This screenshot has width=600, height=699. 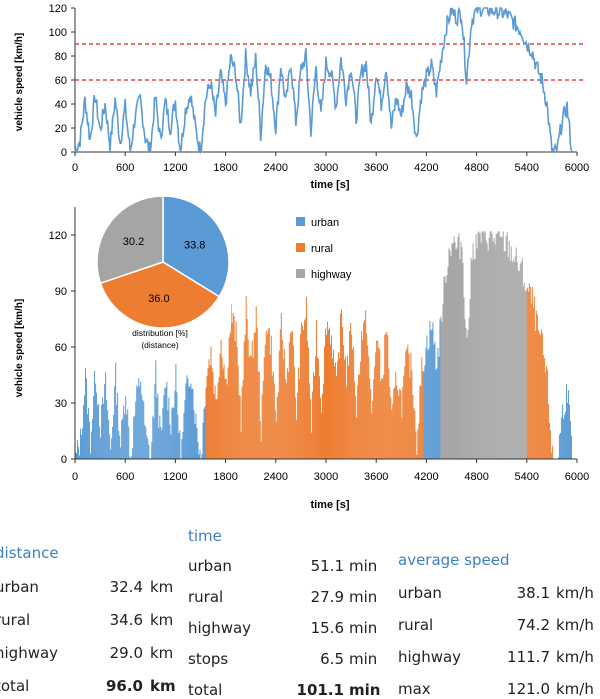 What do you see at coordinates (225, 477) in the screenshot?
I see `bottom-x-tick-label: 1800` at bounding box center [225, 477].